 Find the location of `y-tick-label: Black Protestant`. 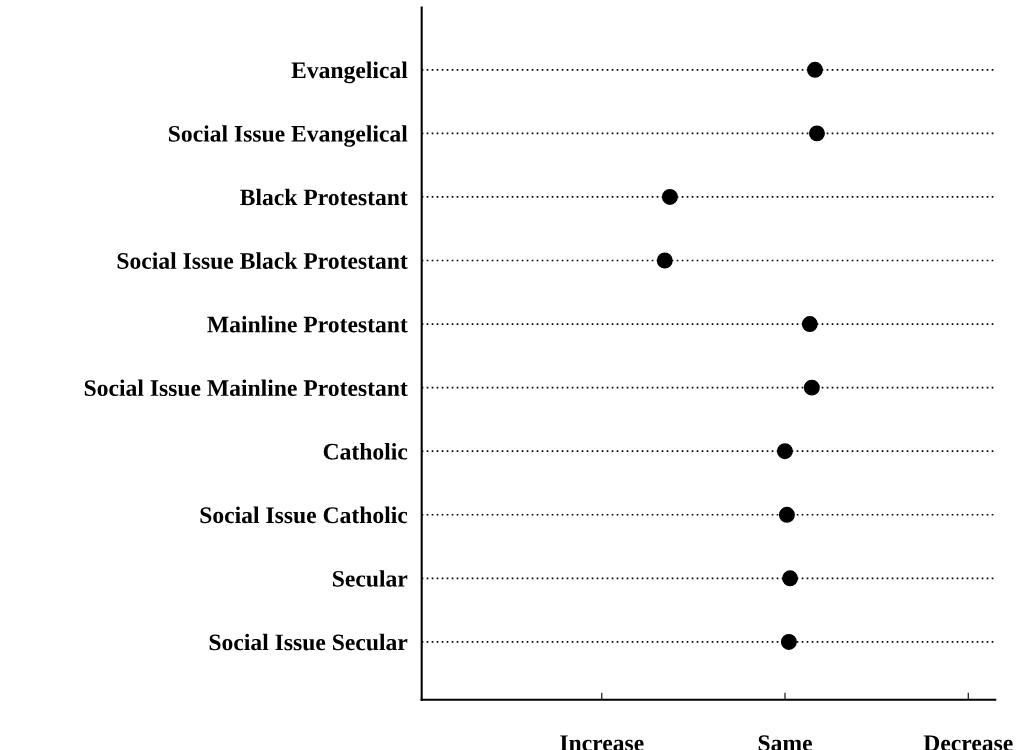

y-tick-label: Black Protestant is located at coordinates (324, 197).